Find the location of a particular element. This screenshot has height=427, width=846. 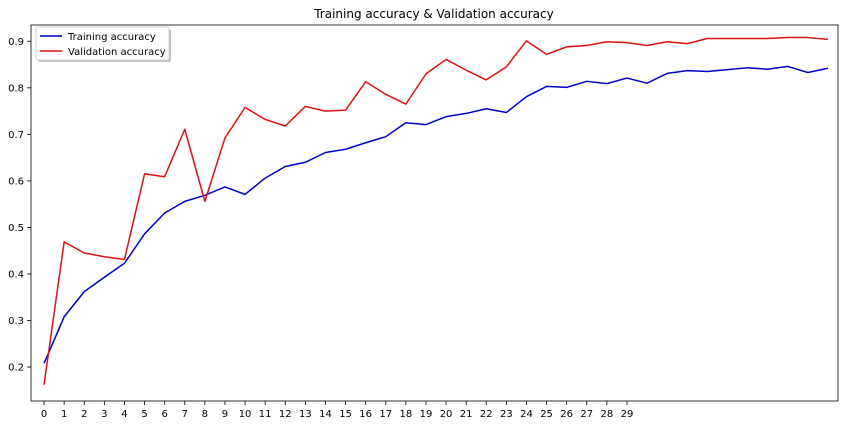

x-tick-label: 23 is located at coordinates (506, 414).